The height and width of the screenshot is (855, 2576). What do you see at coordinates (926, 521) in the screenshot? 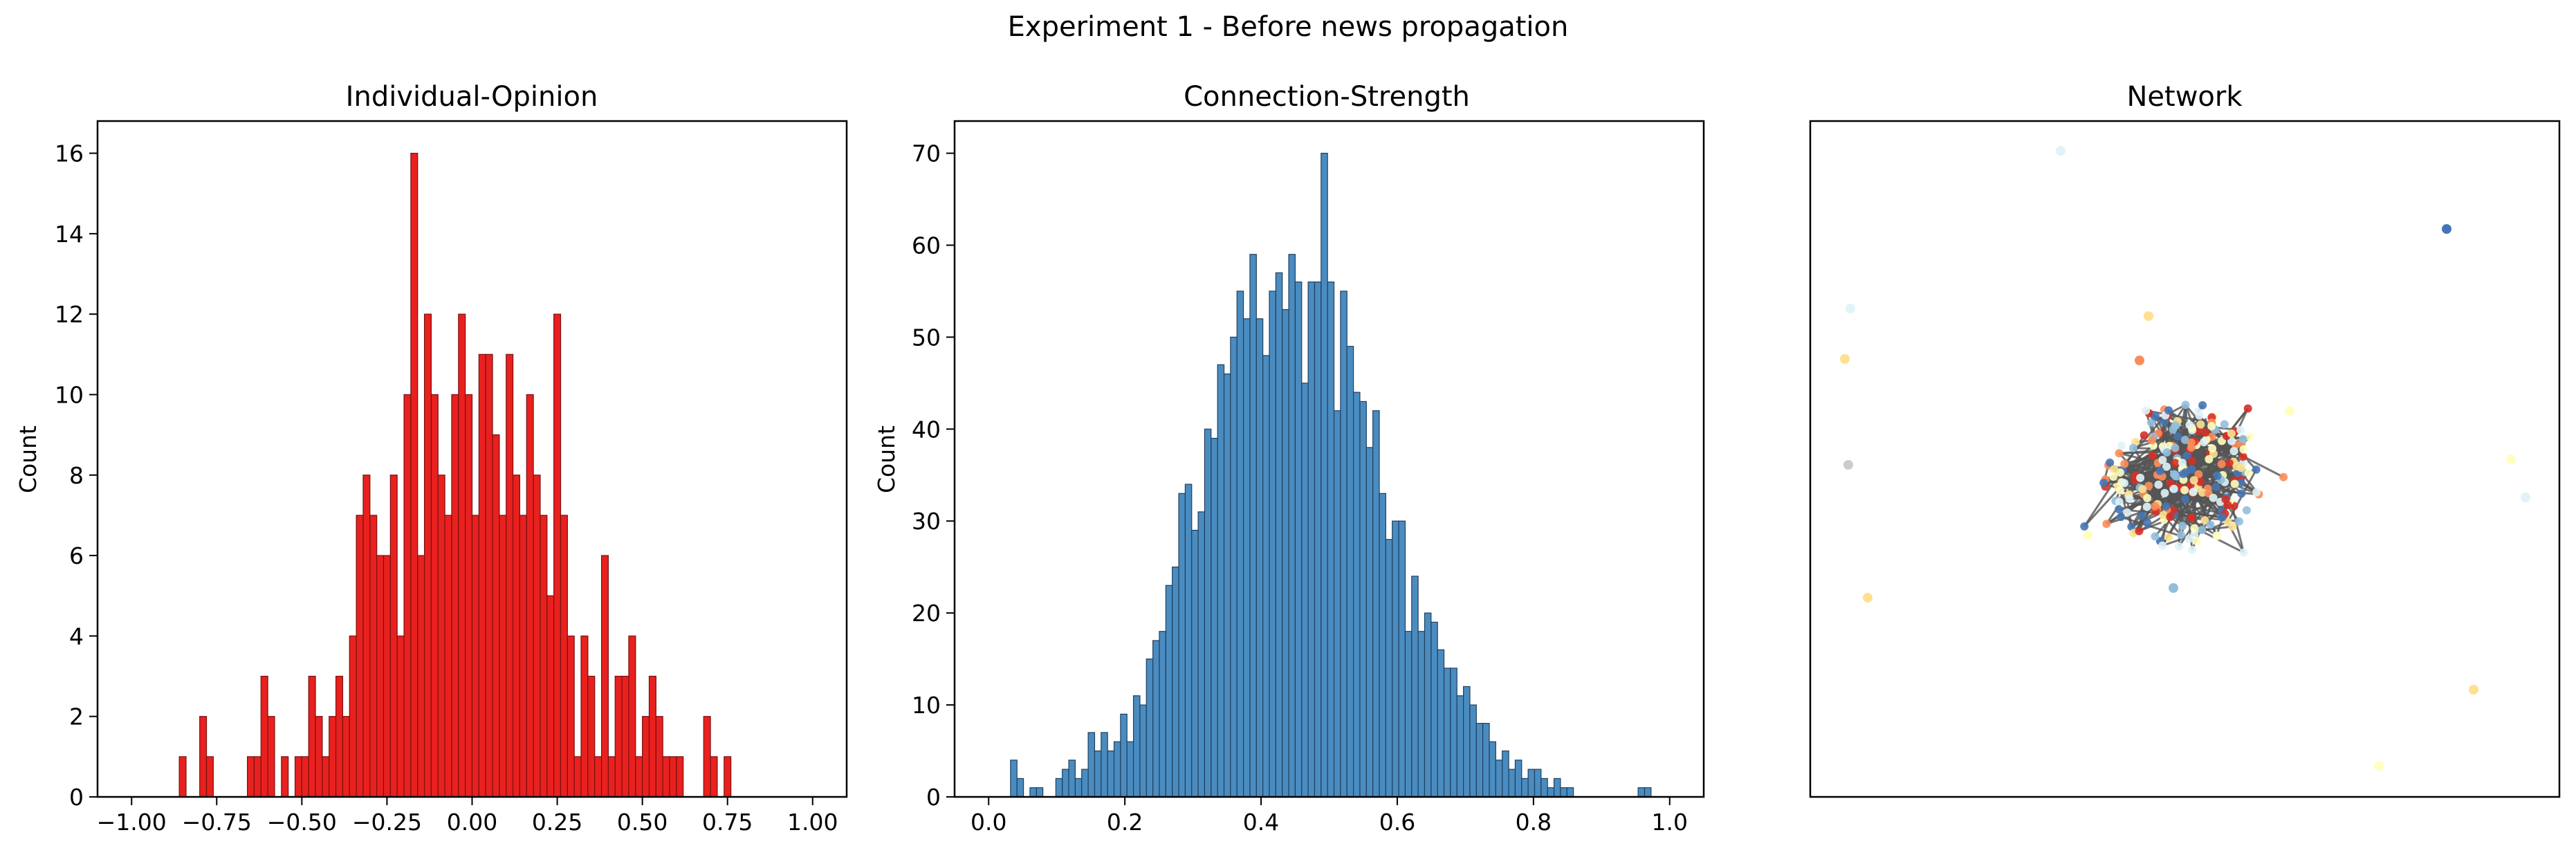
I see `strength-ytick-label: 30` at bounding box center [926, 521].